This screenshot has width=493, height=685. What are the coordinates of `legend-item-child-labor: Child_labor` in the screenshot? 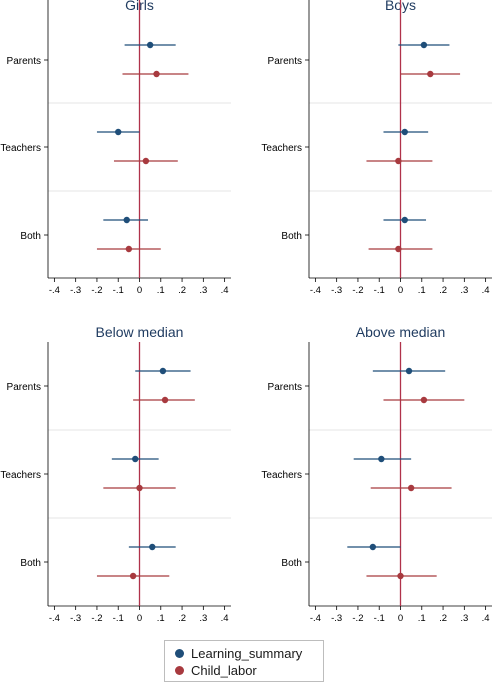 It's located at (216, 670).